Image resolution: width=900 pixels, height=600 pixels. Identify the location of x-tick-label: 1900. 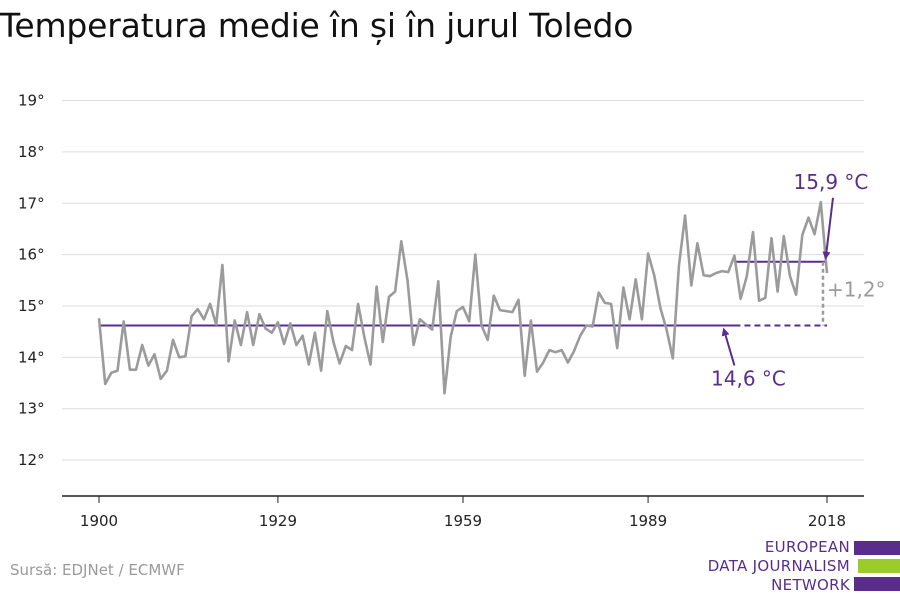
(99, 521).